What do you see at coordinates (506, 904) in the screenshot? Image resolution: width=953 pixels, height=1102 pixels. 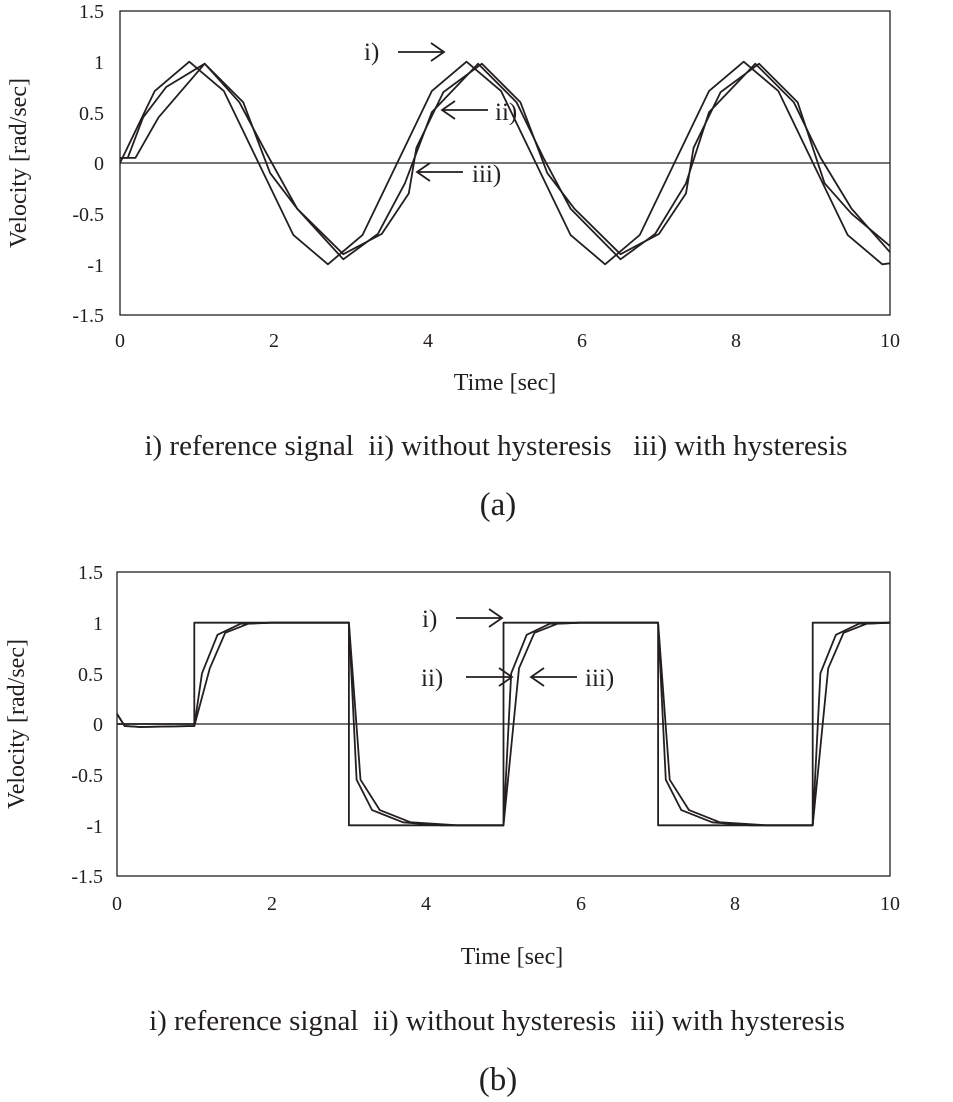 I see `x-ticks-b: 0 2 4 6 8 10` at bounding box center [506, 904].